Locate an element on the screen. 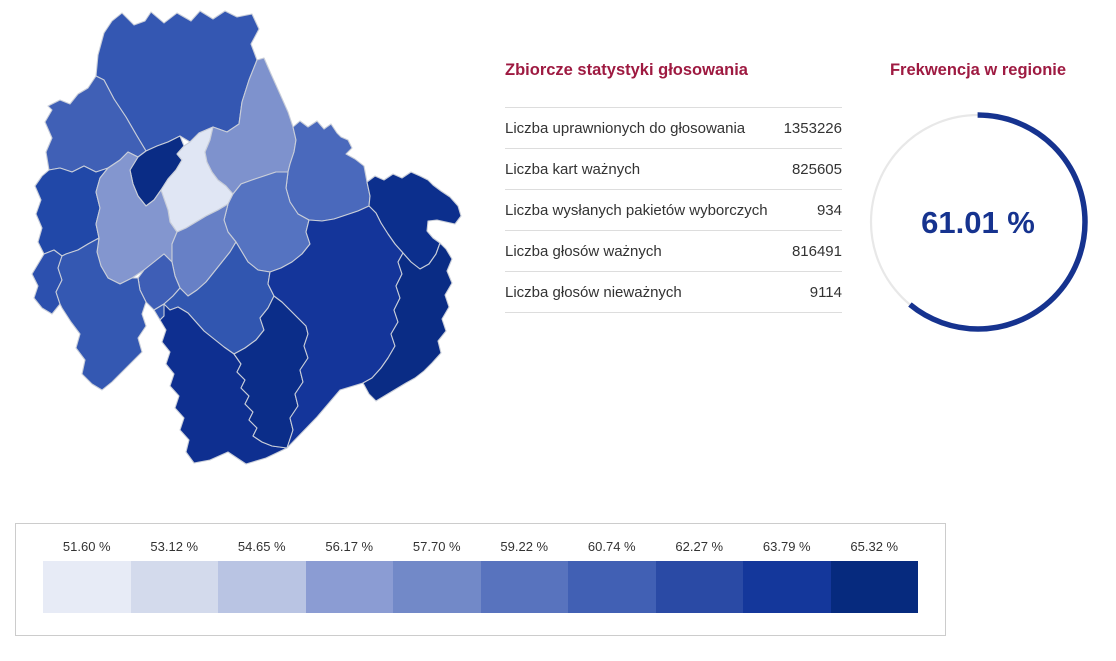  gauge-value: 61.01 % is located at coordinates (978, 222).